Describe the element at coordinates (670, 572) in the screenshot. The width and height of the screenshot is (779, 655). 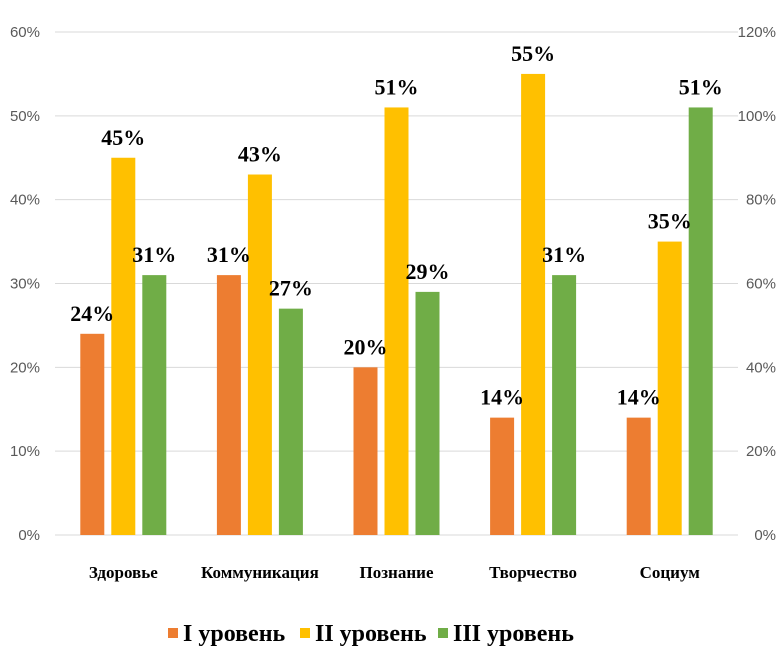
I see `x-category-label: Социум` at that location.